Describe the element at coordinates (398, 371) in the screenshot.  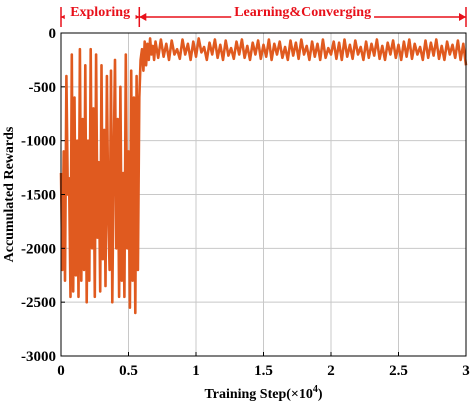
I see `x-tick-label: 2.5` at that location.